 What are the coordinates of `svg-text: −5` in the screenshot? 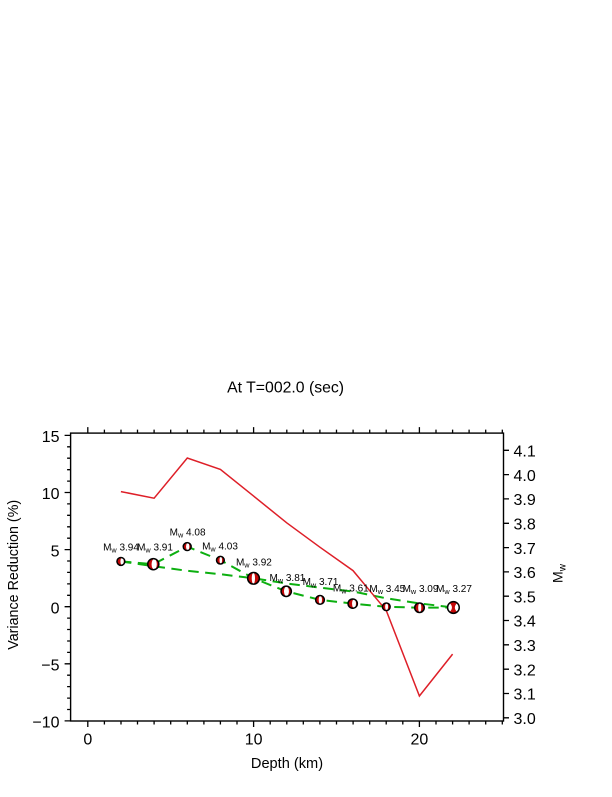 It's located at (50, 666).